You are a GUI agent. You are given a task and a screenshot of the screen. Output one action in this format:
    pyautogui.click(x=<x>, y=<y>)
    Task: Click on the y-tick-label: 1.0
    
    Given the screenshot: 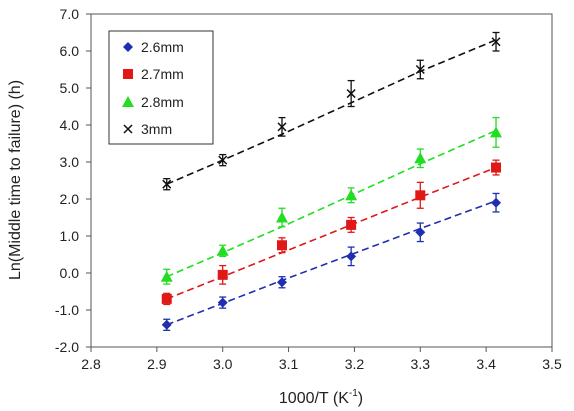 What is the action you would take?
    pyautogui.click(x=70, y=236)
    